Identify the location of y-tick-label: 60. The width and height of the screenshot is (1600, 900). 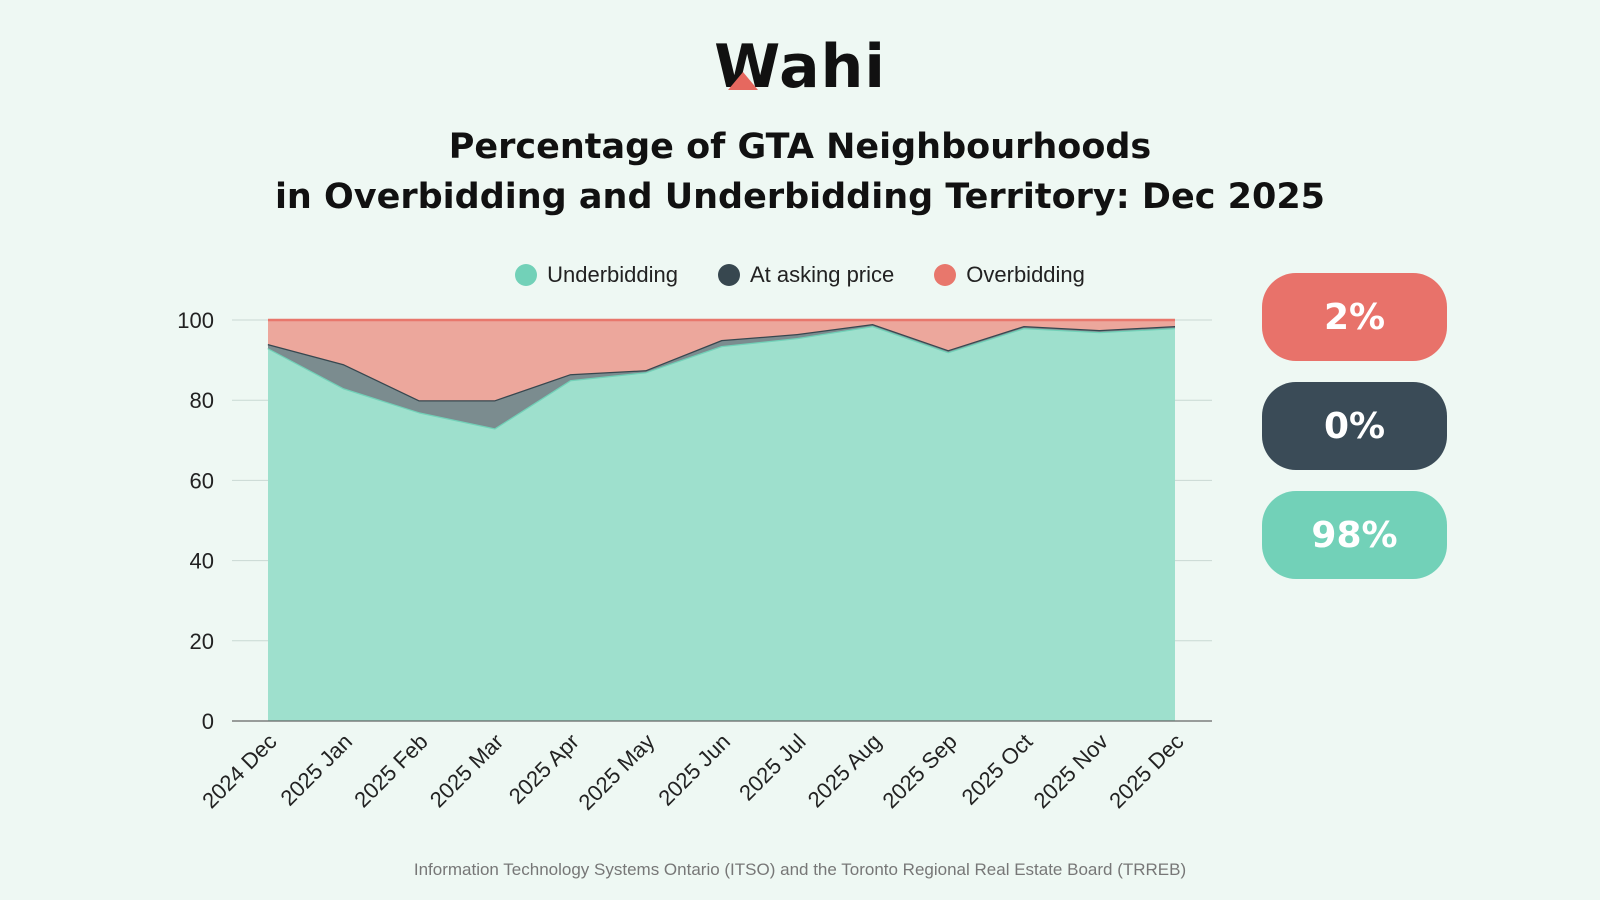
(202, 480).